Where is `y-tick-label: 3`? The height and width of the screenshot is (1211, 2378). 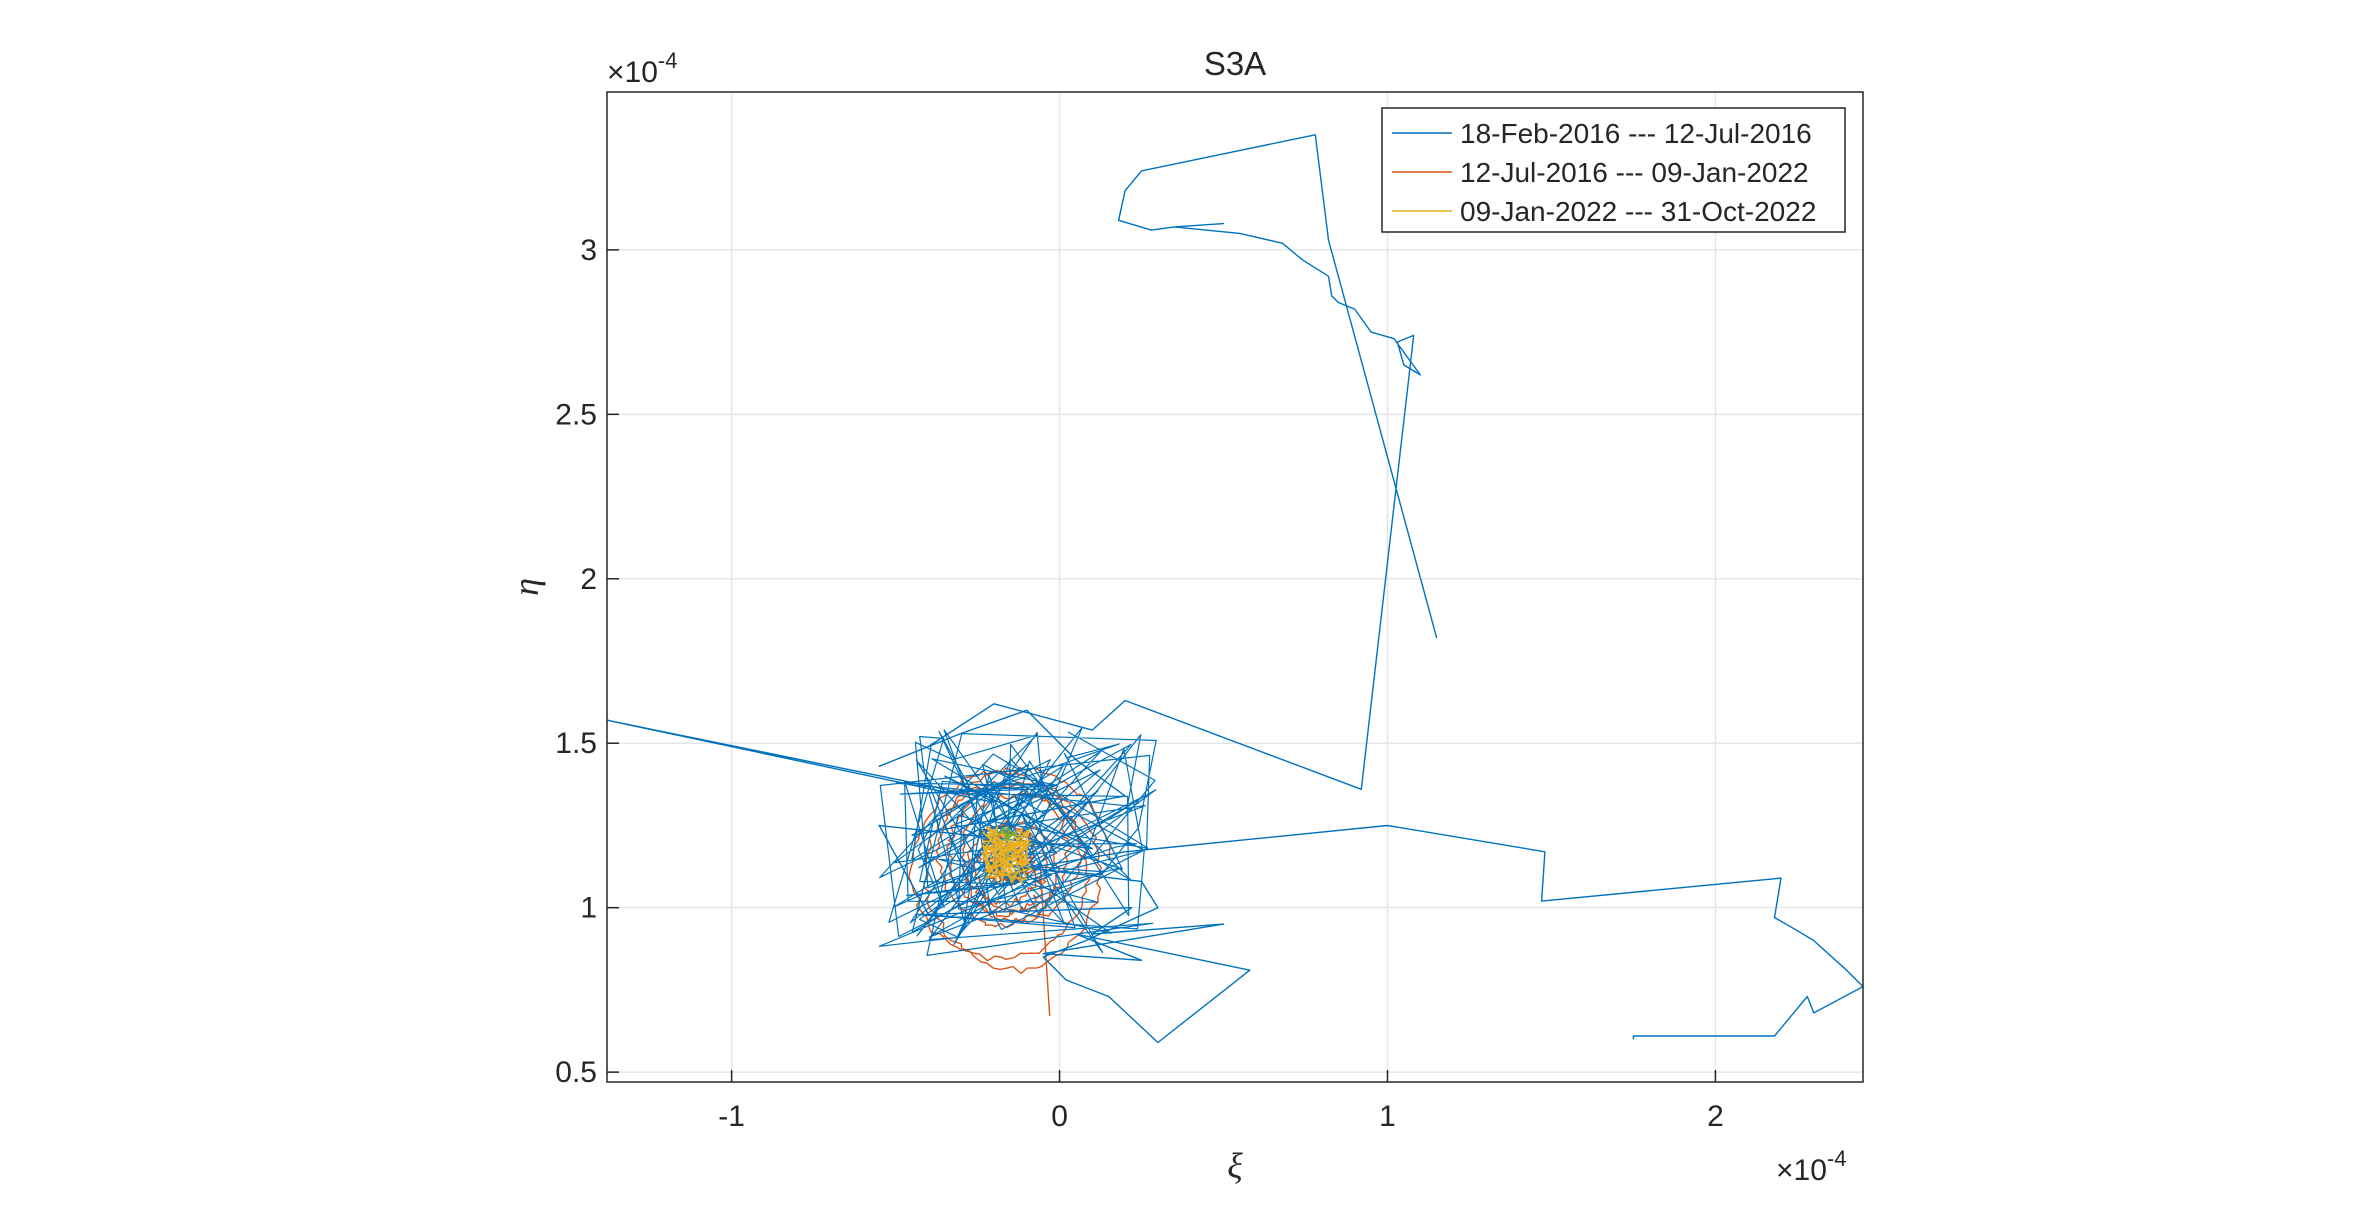
y-tick-label: 3 is located at coordinates (588, 250).